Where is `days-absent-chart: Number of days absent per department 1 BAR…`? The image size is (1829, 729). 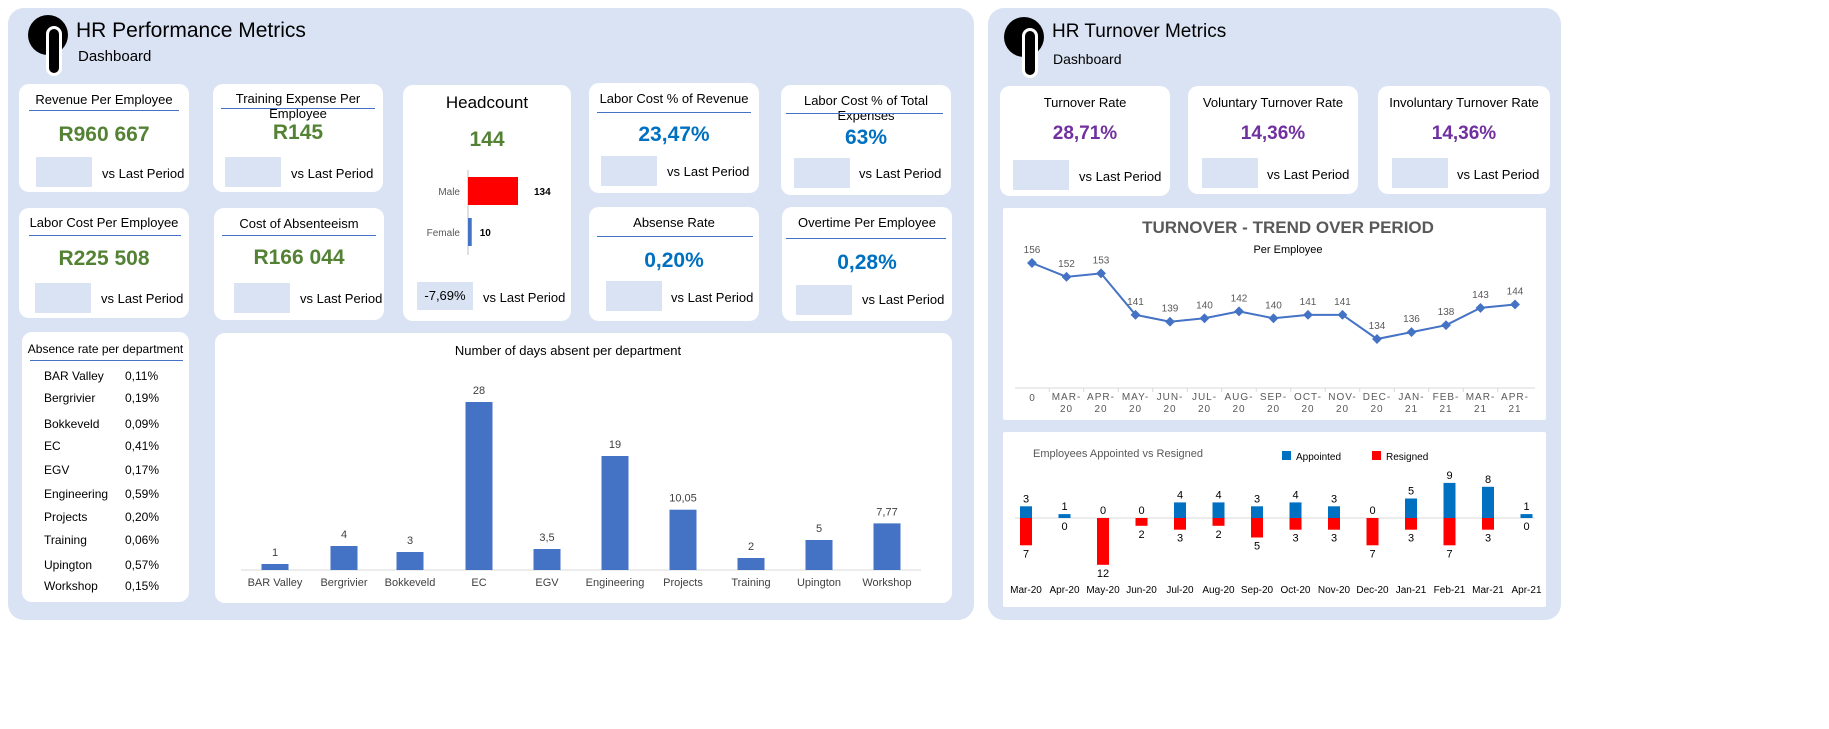
days-absent-chart: Number of days absent per department 1 BAR… is located at coordinates (581, 466).